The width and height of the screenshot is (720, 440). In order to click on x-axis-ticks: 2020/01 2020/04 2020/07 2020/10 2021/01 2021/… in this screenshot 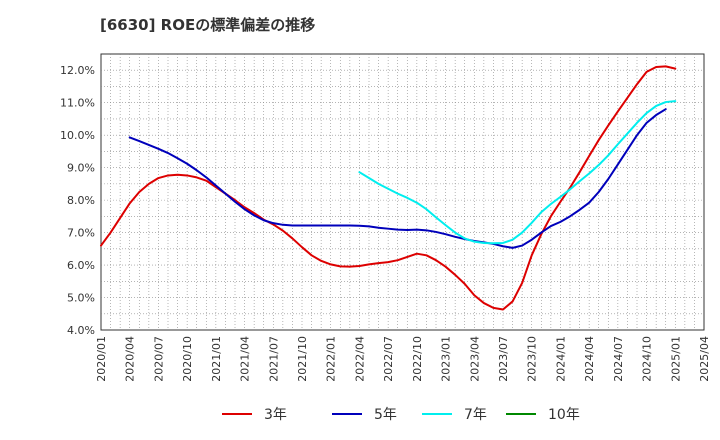, I will do `click(403, 359)`.